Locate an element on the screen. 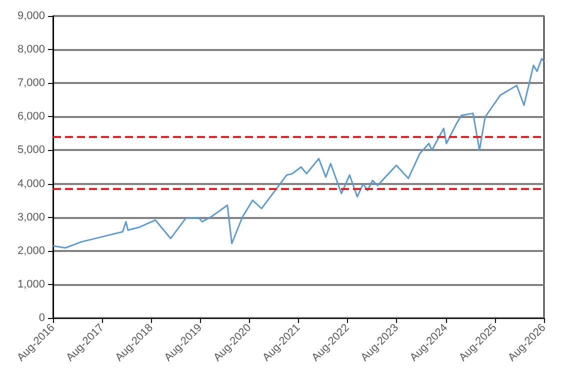 The height and width of the screenshot is (384, 572). y-tick-label: 8,000 is located at coordinates (31, 50).